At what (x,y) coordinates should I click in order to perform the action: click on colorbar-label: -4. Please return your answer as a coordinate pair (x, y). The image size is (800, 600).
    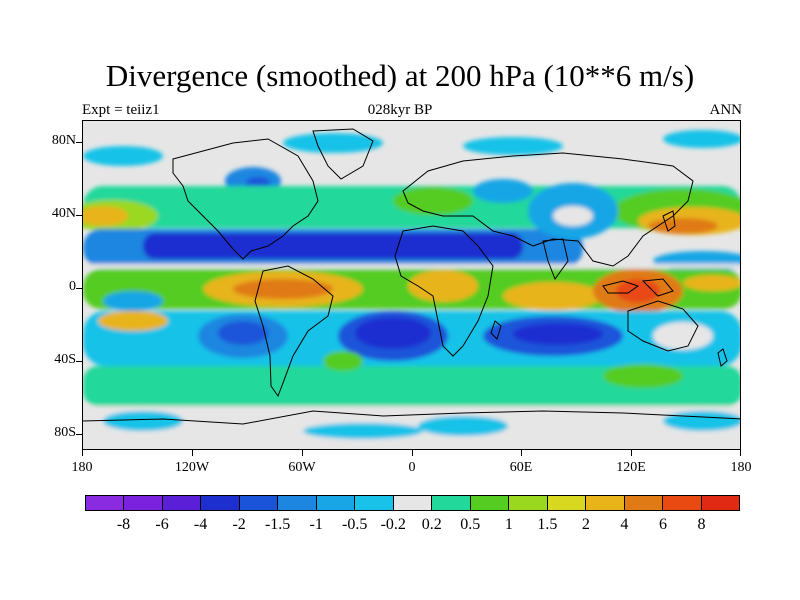
    Looking at the image, I should click on (200, 524).